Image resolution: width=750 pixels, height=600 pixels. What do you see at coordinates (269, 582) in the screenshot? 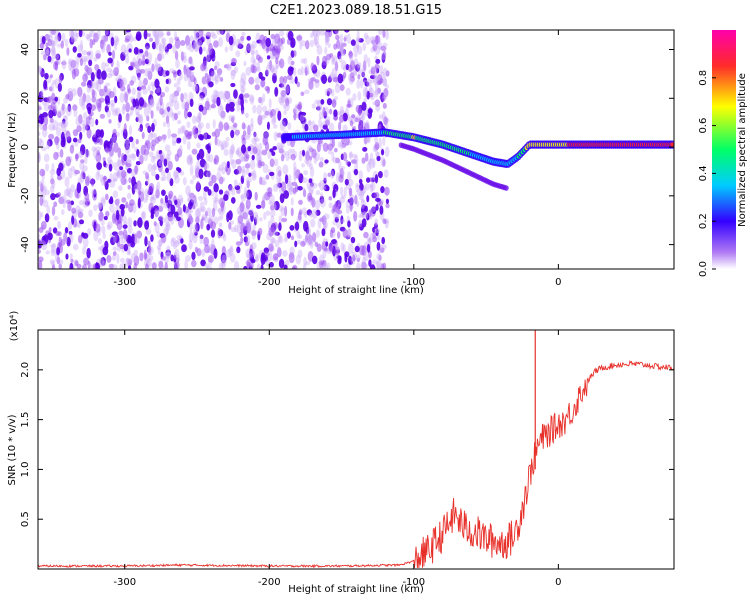
I see `x-tick-label: -200` at bounding box center [269, 582].